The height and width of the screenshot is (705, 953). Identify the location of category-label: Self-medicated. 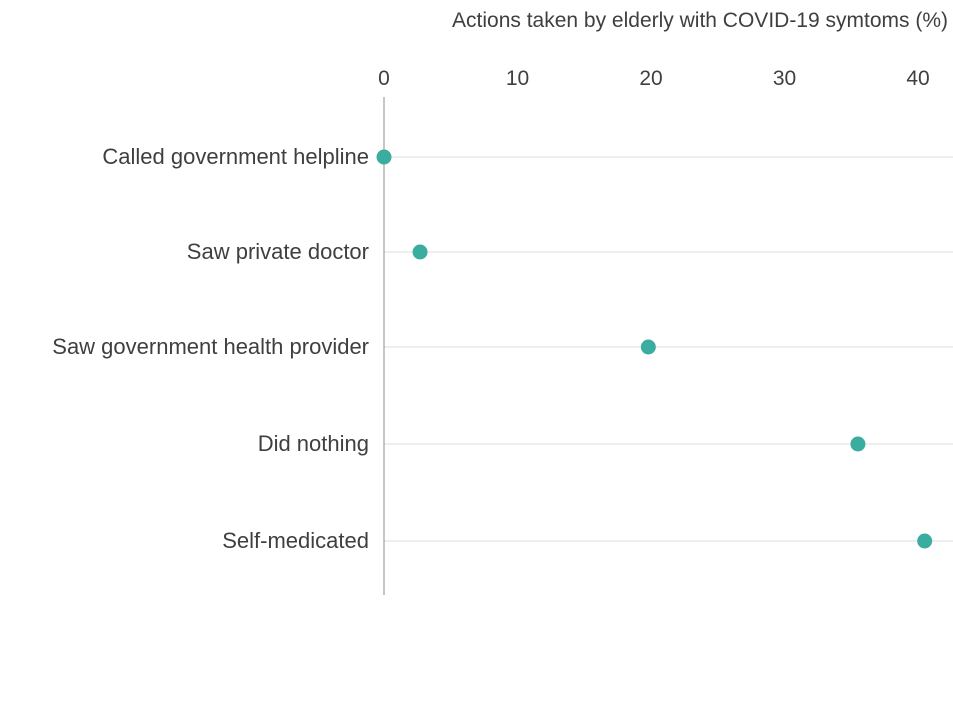
(295, 540).